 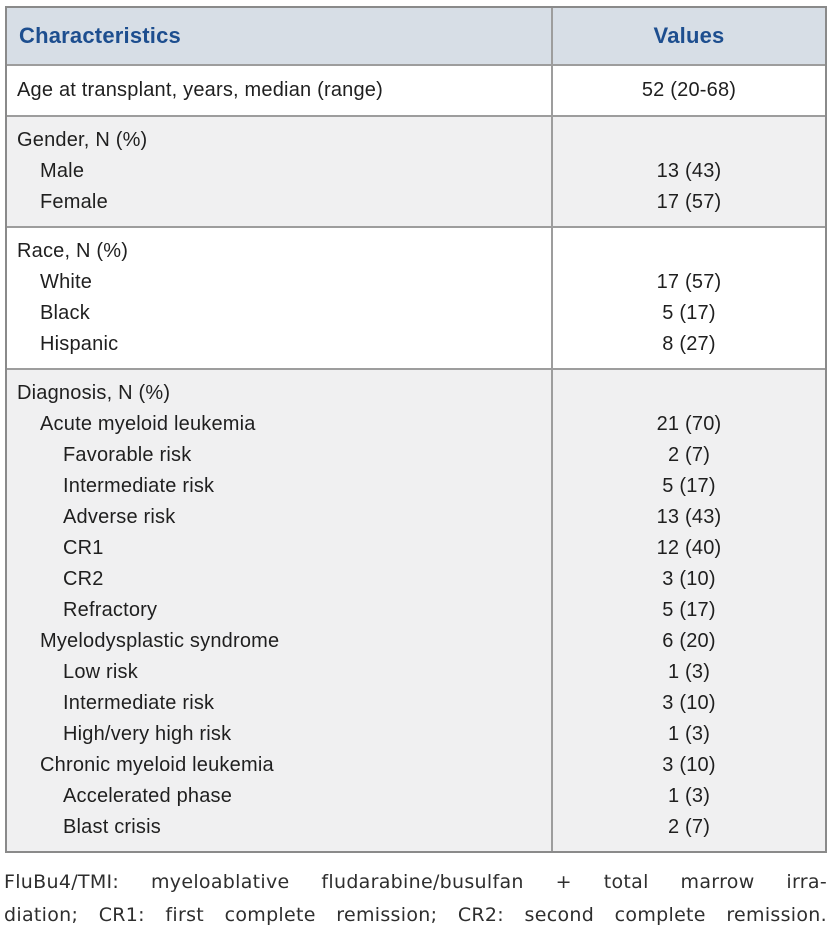 I want to click on column-header-values: Values, so click(x=688, y=36).